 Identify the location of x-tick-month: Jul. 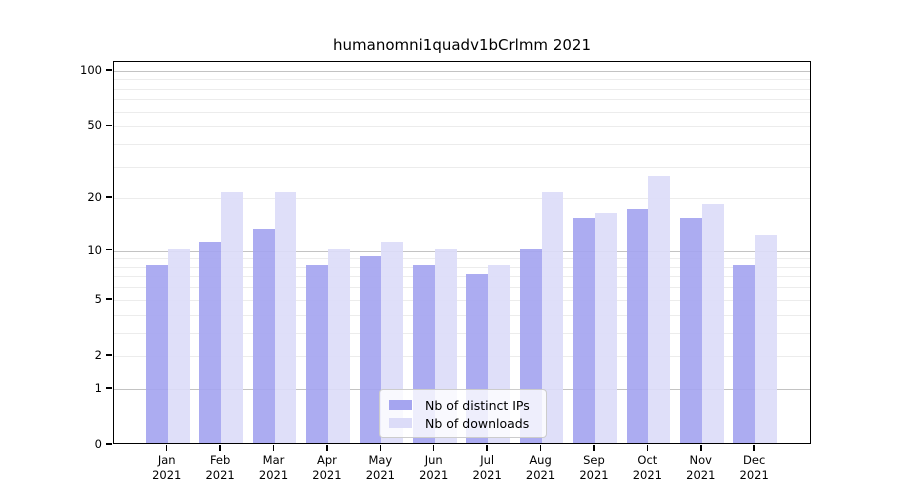
(487, 460).